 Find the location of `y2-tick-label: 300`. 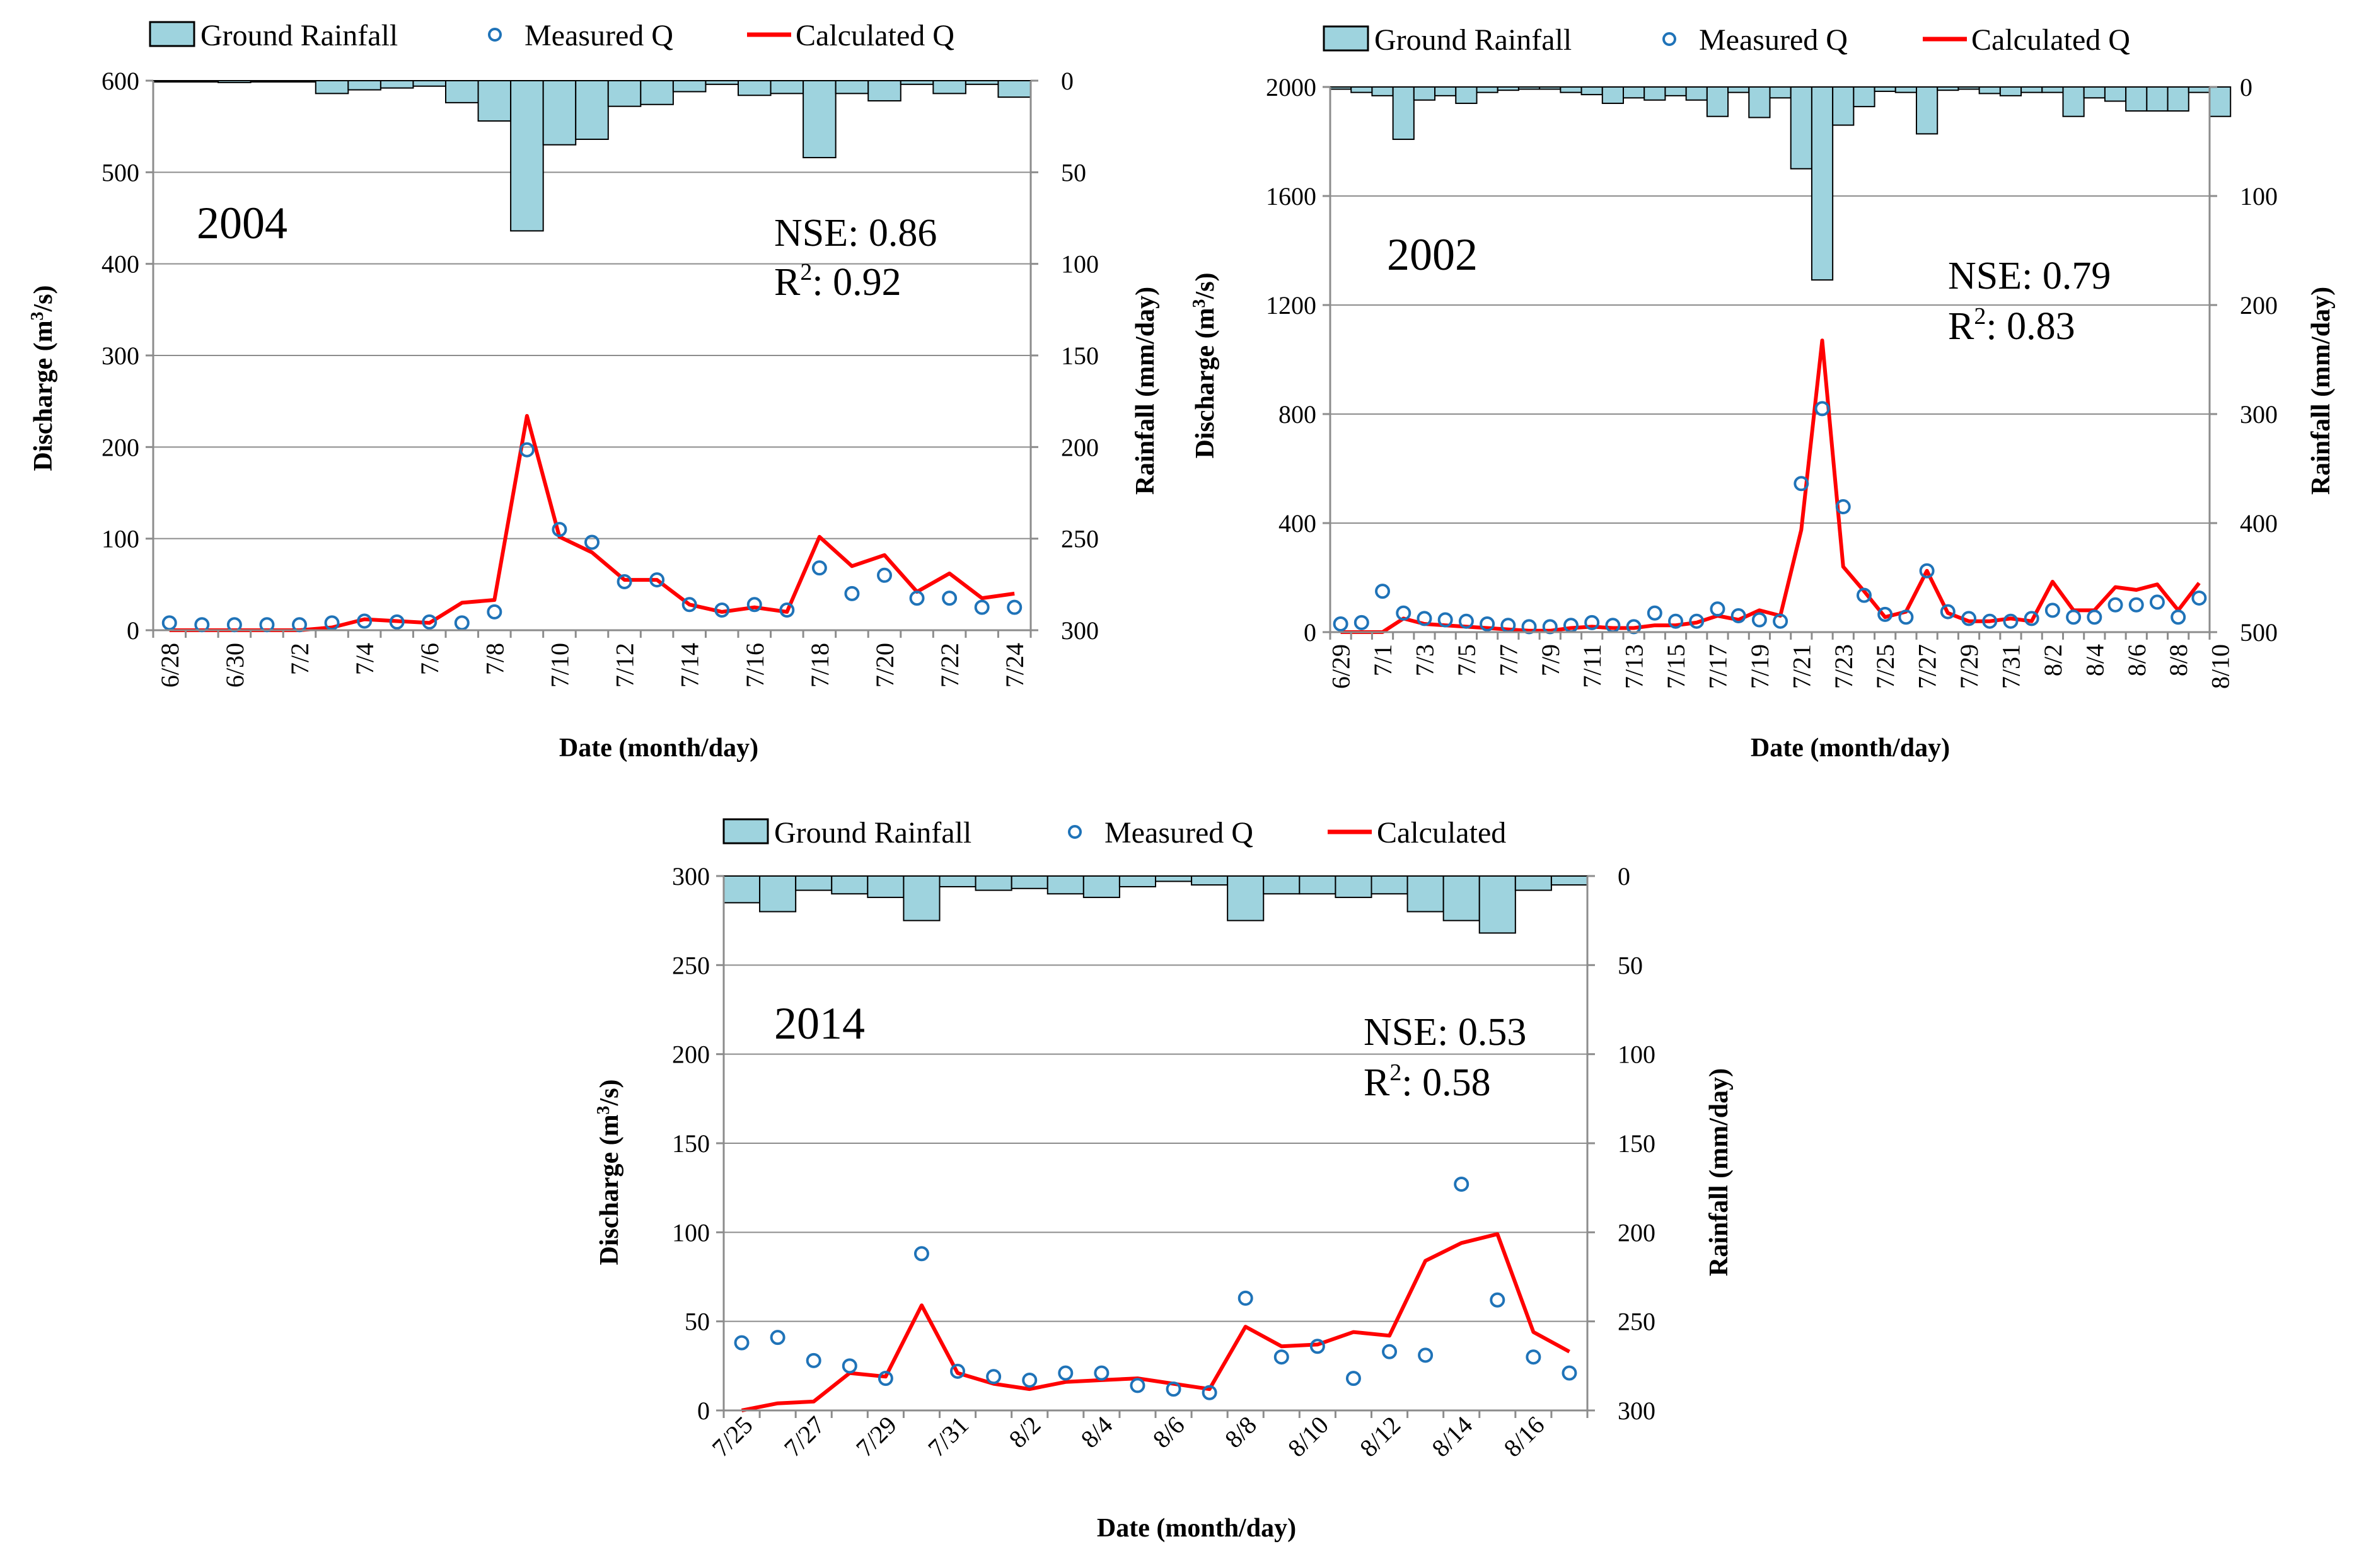

y2-tick-label: 300 is located at coordinates (1636, 1411).